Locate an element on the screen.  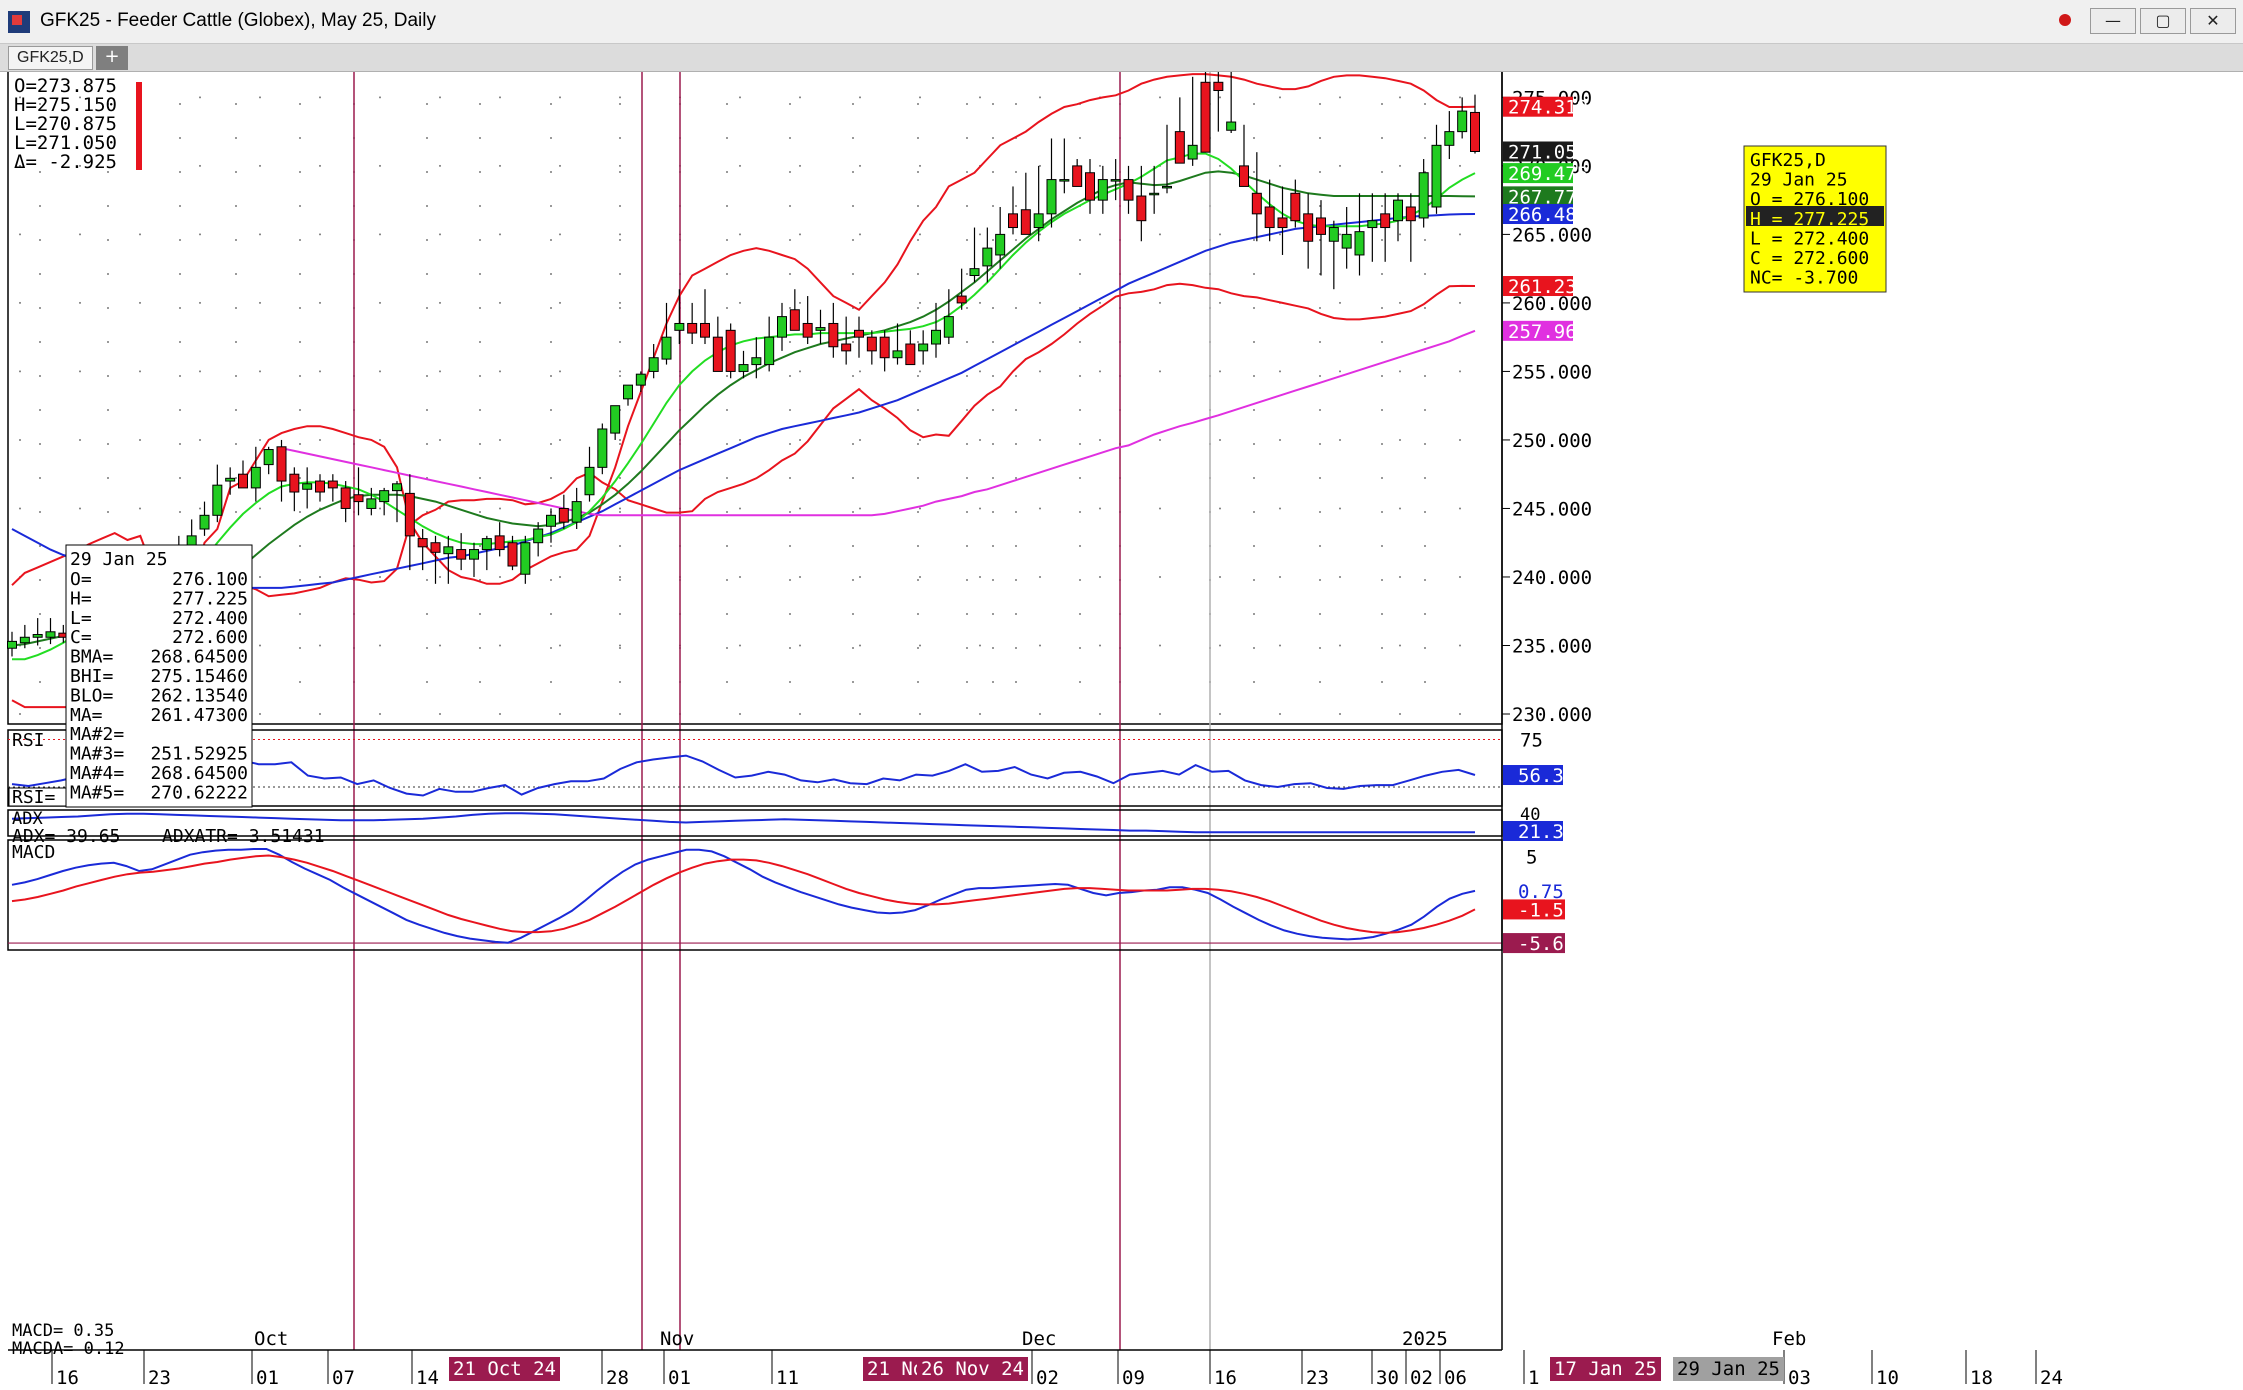
record-icon is located at coordinates (2065, 21).